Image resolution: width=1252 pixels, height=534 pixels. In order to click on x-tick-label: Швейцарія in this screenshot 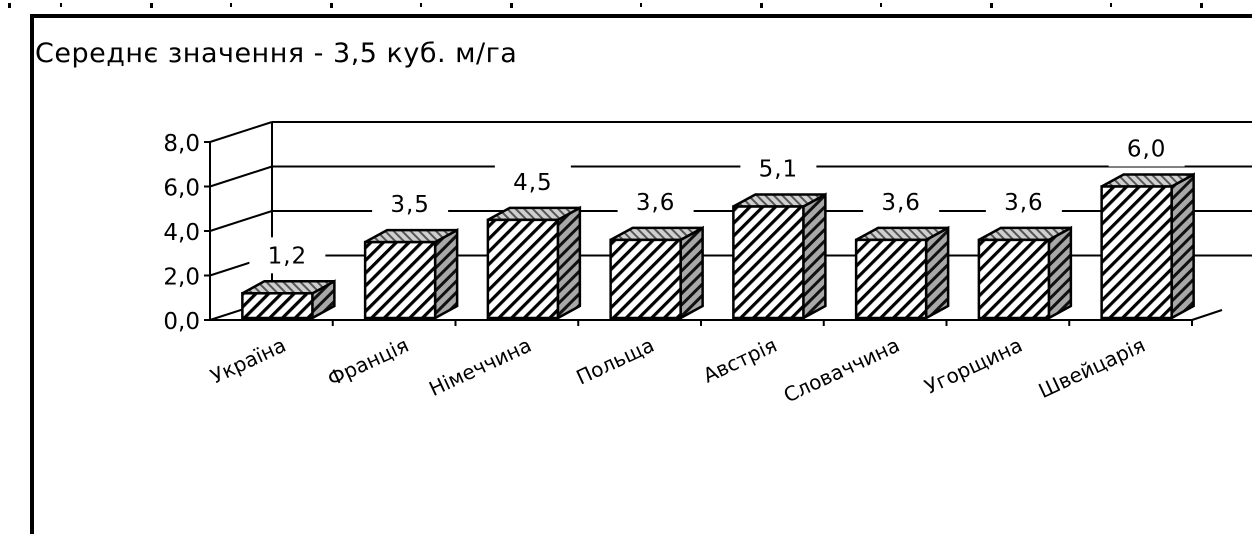, I will do `click(1092, 368)`.